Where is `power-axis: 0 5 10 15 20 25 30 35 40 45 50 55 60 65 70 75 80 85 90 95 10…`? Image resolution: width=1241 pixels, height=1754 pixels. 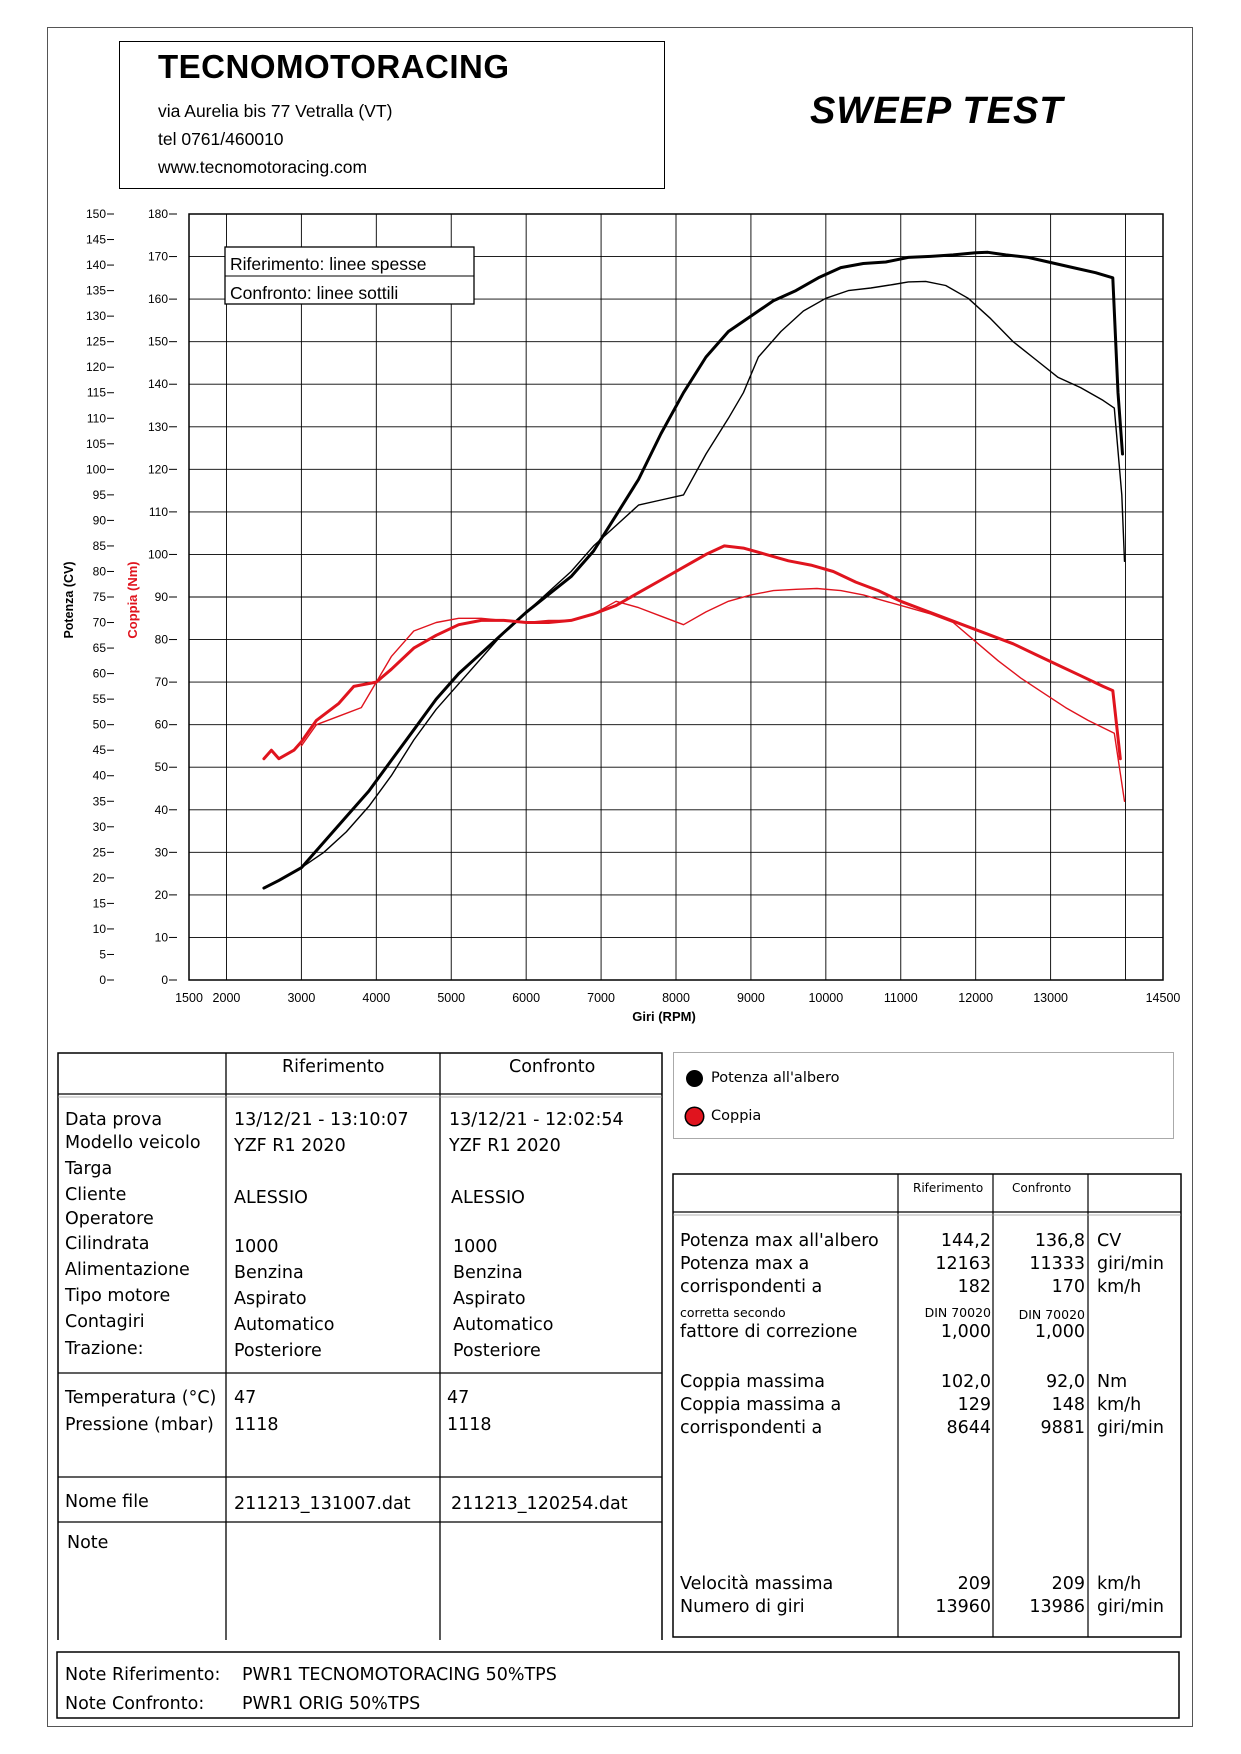
power-axis: 0 5 10 15 20 25 30 35 40 45 50 55 60 65 70 75 80 85 90 95 10… is located at coordinates (100, 597).